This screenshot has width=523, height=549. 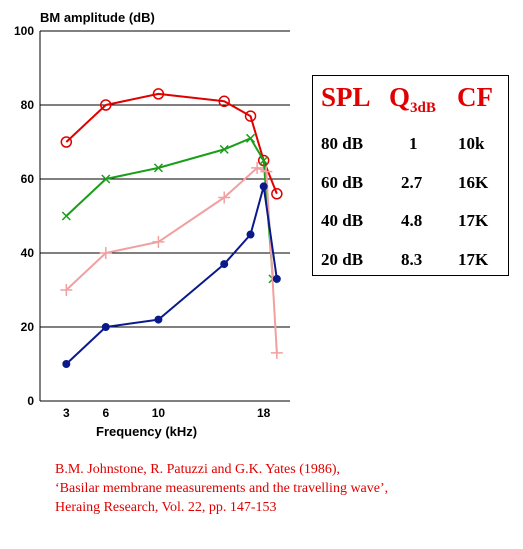 I want to click on row-40-cf: 17K, so click(x=473, y=220).